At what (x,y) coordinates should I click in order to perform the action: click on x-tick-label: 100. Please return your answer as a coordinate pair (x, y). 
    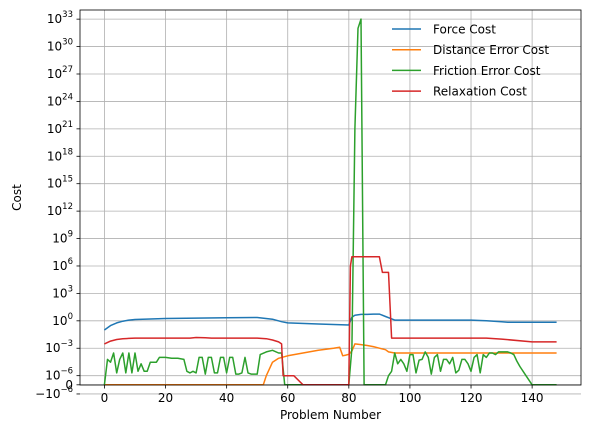
    Looking at the image, I should click on (409, 398).